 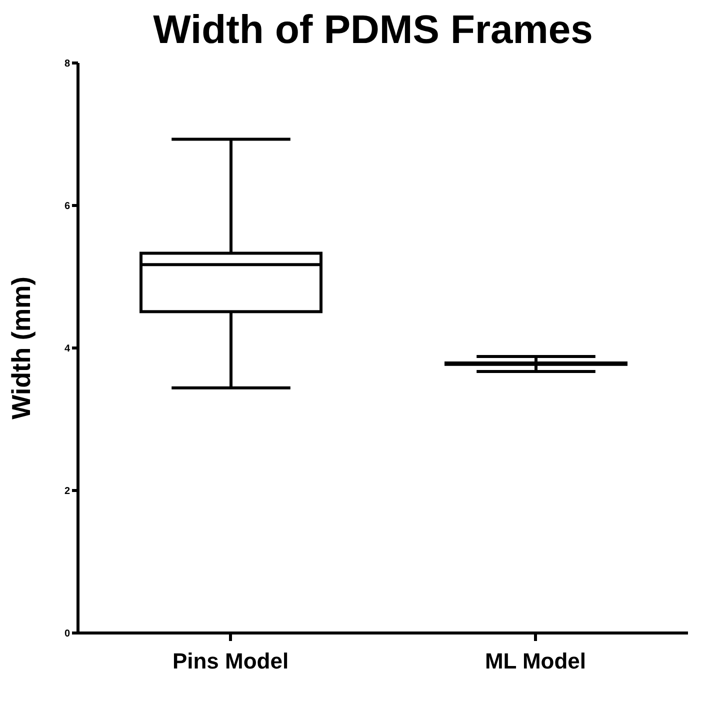 I want to click on y-axis-title: Width (mm), so click(x=21, y=348).